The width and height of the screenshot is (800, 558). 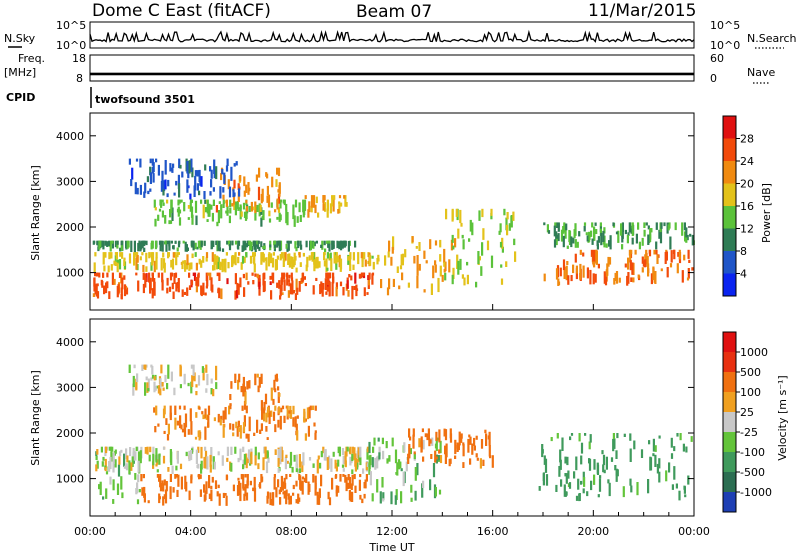 I want to click on noise-panel: N.Sky 10^5 10^0 10^5 10^0 N.Search, so click(x=400, y=35).